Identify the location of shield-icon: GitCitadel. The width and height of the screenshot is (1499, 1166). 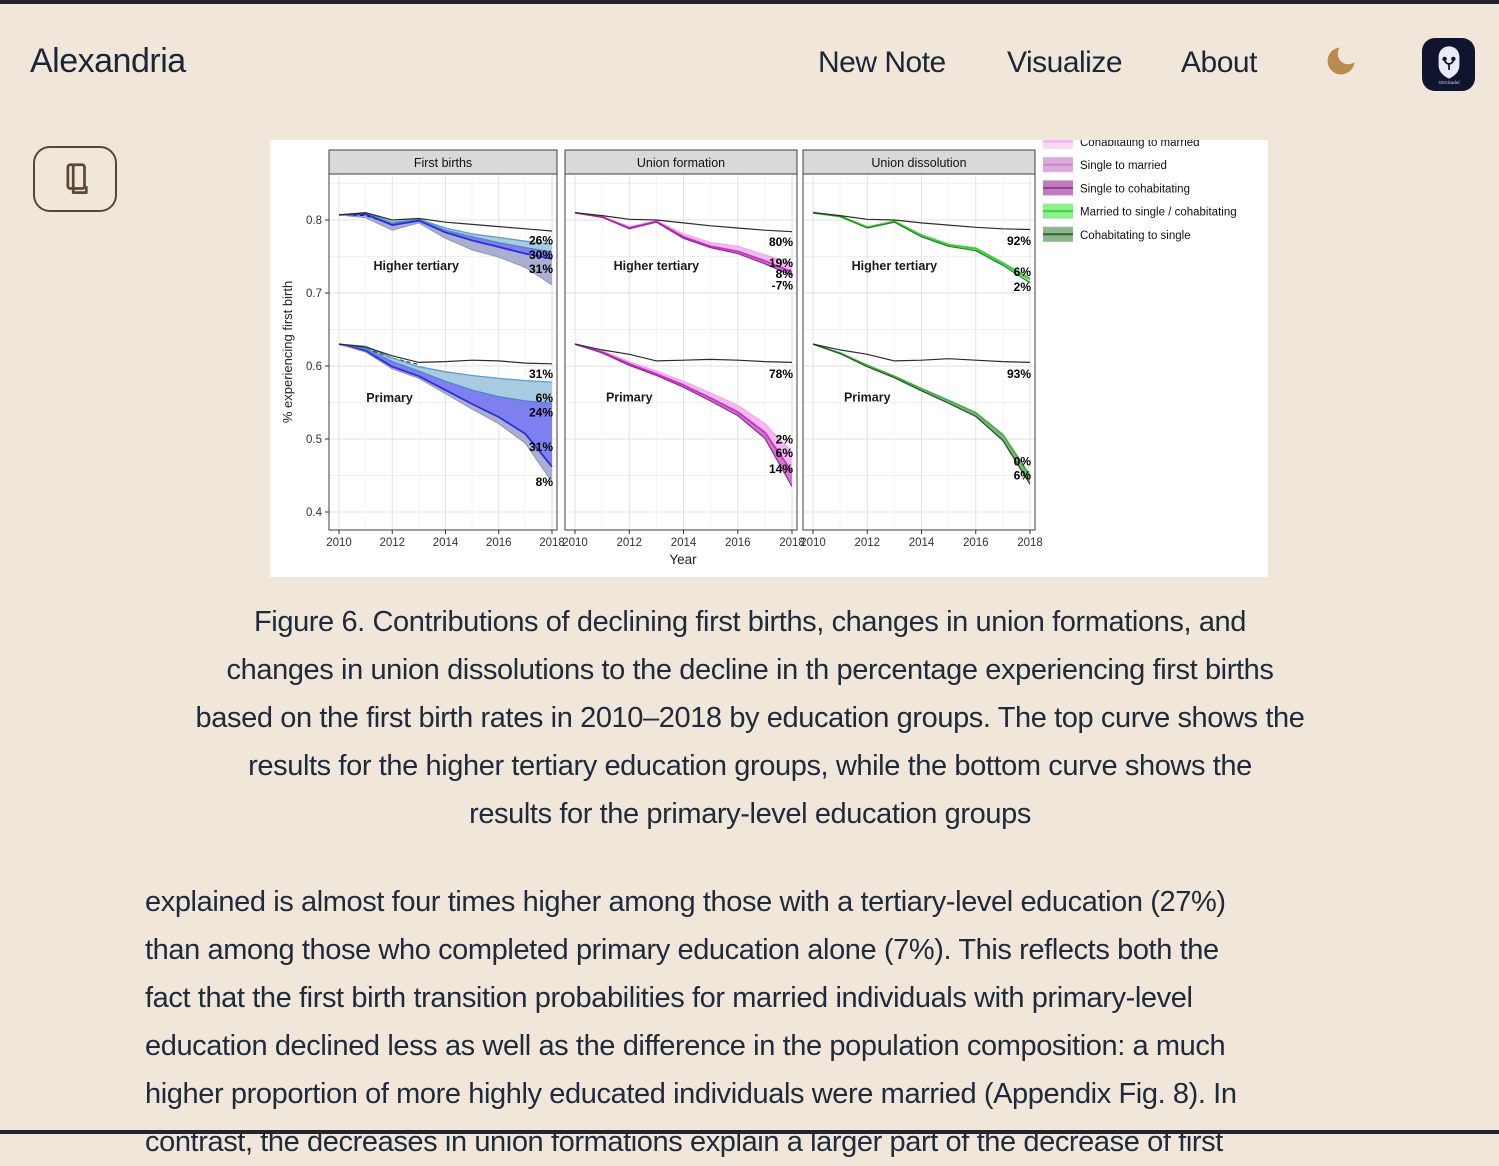
(1448, 65).